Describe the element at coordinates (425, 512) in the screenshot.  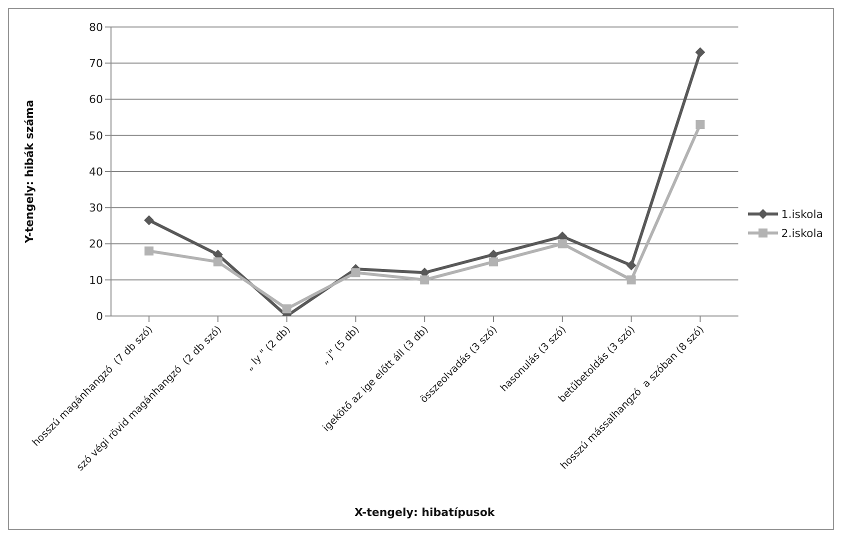
I see `x-axis-title: X-tengely: hibatípusok` at that location.